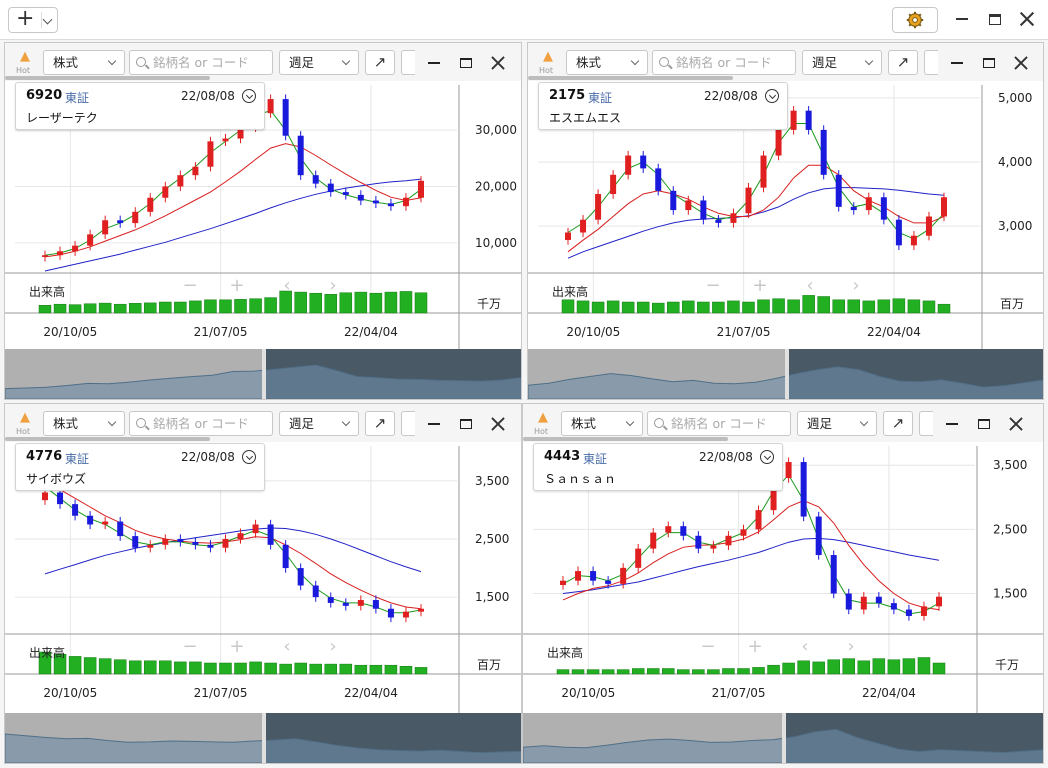 This screenshot has width=1048, height=768. What do you see at coordinates (915, 20) in the screenshot?
I see `settings-button` at bounding box center [915, 20].